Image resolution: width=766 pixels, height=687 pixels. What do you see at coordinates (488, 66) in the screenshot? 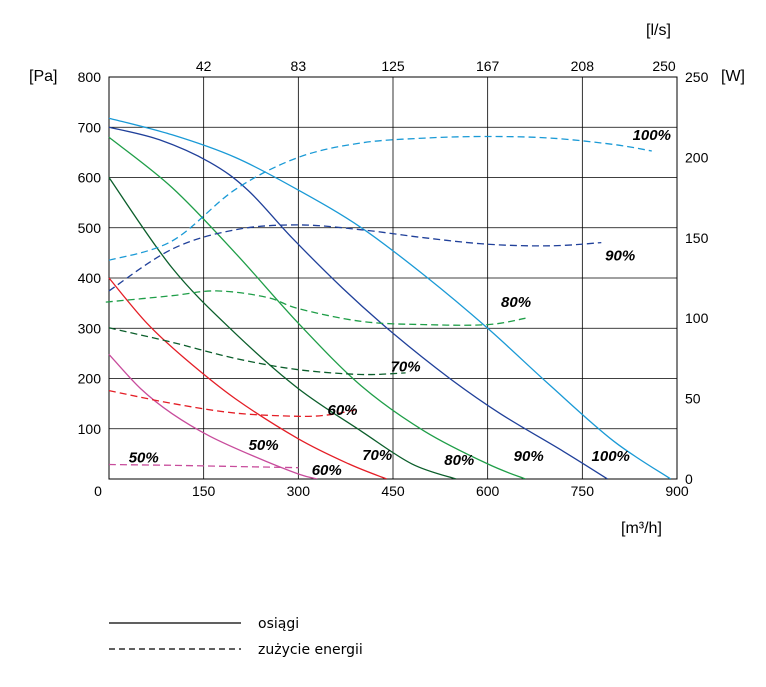
I see `top-tick-label: 167` at bounding box center [488, 66].